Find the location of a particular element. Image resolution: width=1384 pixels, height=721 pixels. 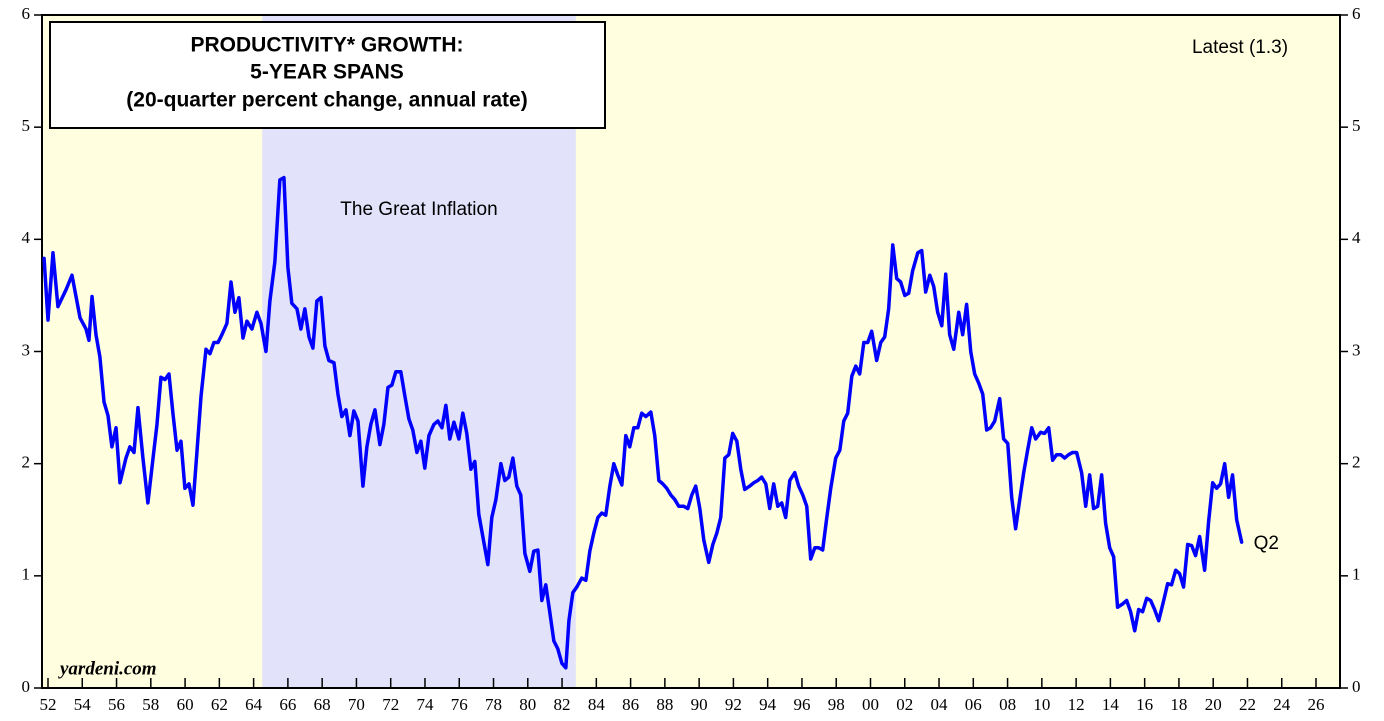

x-tick-label: 04 is located at coordinates (940, 704).